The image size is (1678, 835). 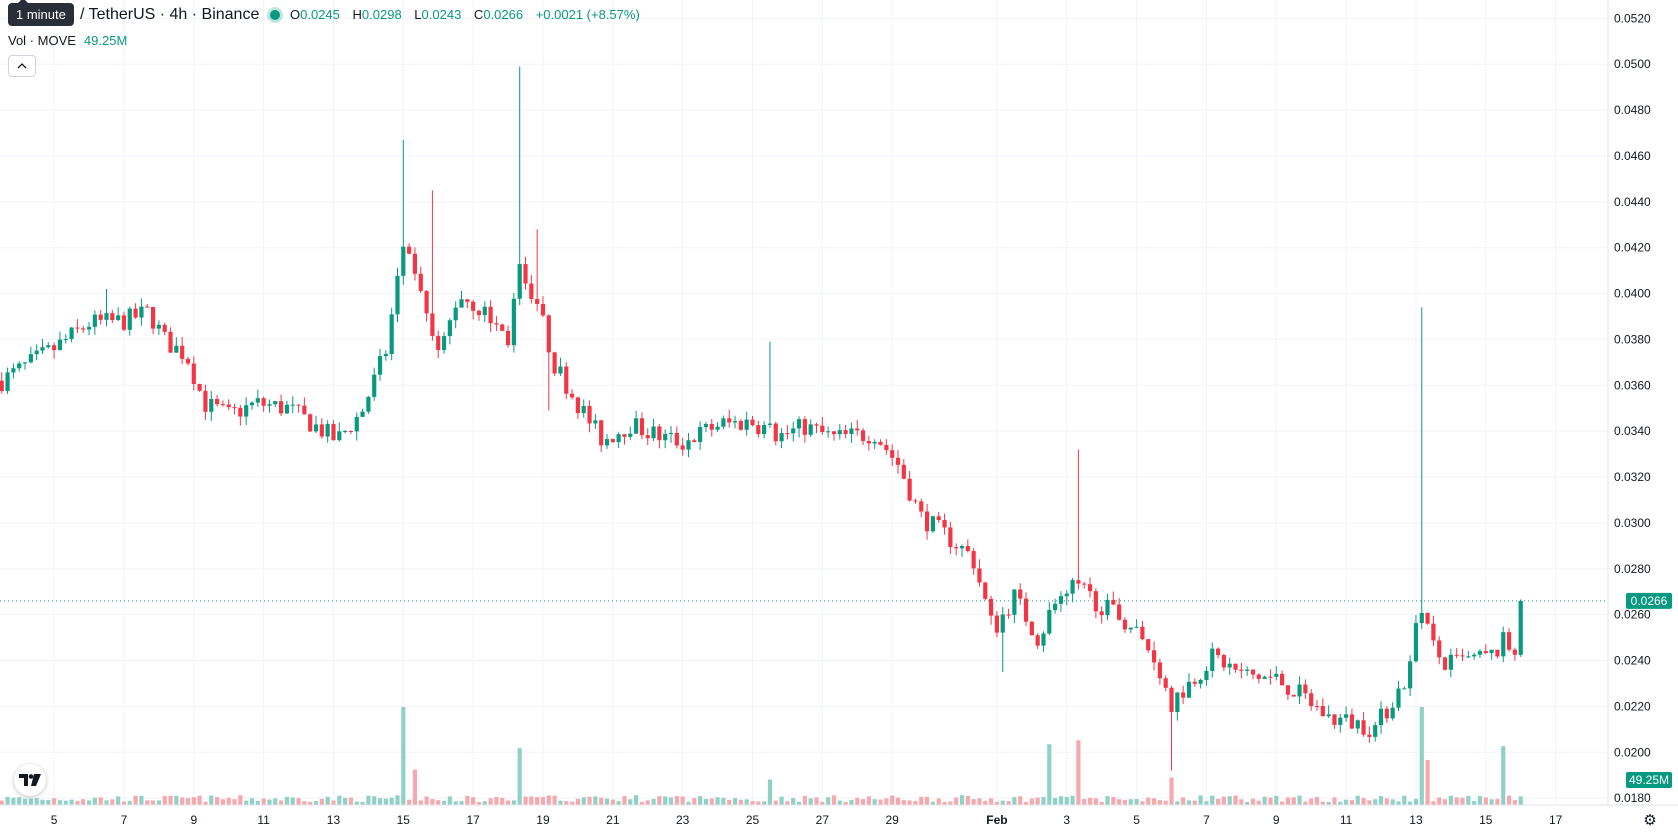 What do you see at coordinates (1632, 385) in the screenshot?
I see `price-tick-label: 0.0360` at bounding box center [1632, 385].